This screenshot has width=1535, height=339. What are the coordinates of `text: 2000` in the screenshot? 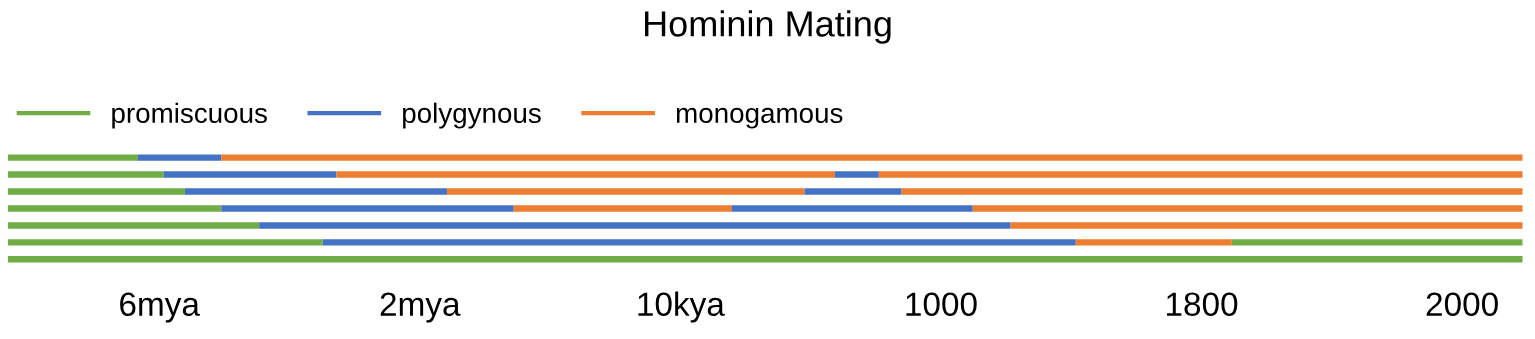 It's located at (1462, 304).